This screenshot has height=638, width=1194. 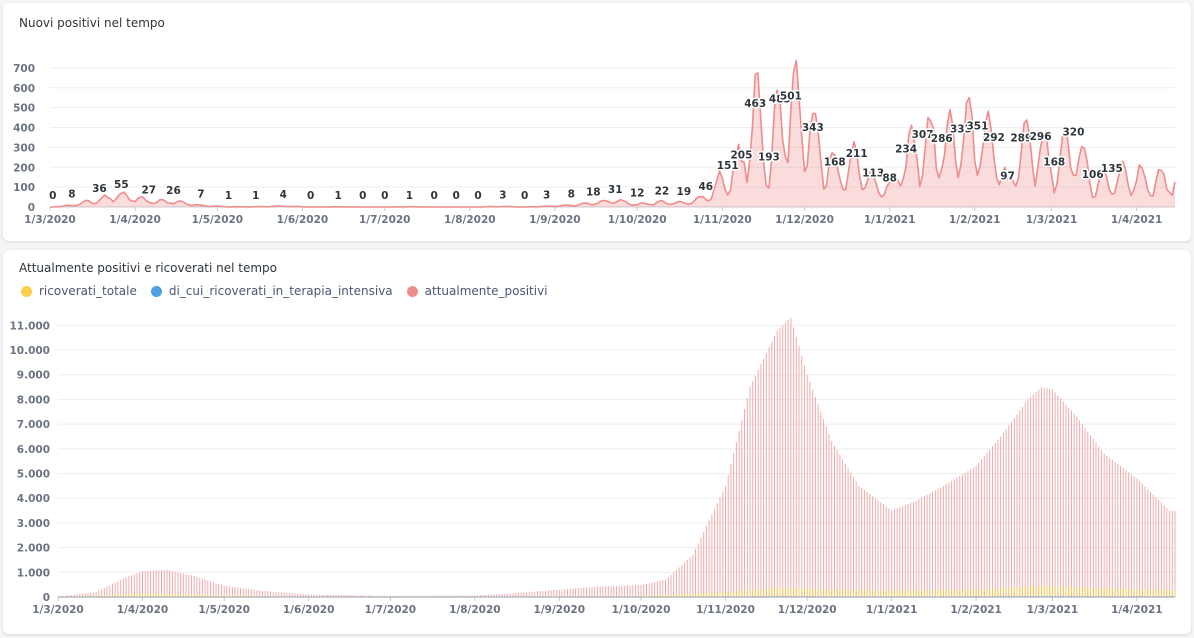 I want to click on y-tick-label: 700, so click(x=24, y=69).